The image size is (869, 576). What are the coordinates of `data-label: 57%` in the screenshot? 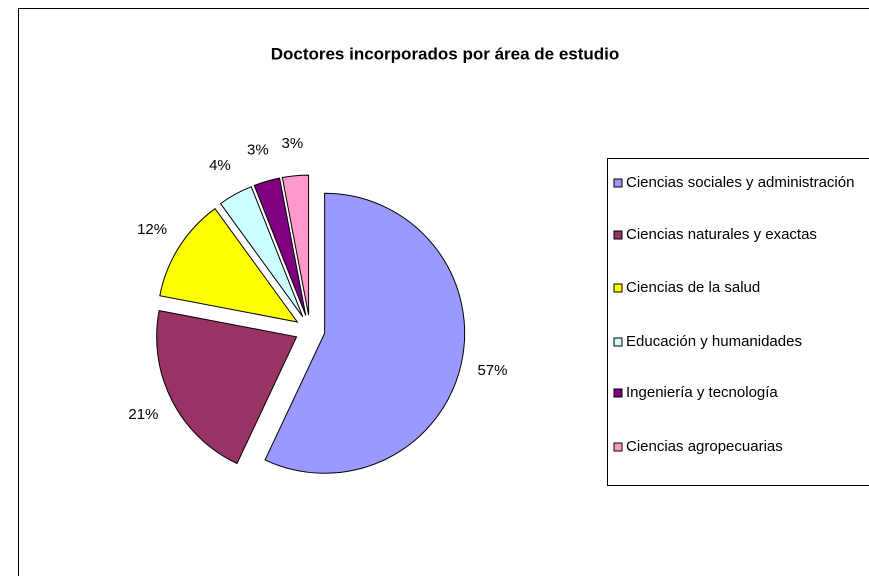 It's located at (492, 370).